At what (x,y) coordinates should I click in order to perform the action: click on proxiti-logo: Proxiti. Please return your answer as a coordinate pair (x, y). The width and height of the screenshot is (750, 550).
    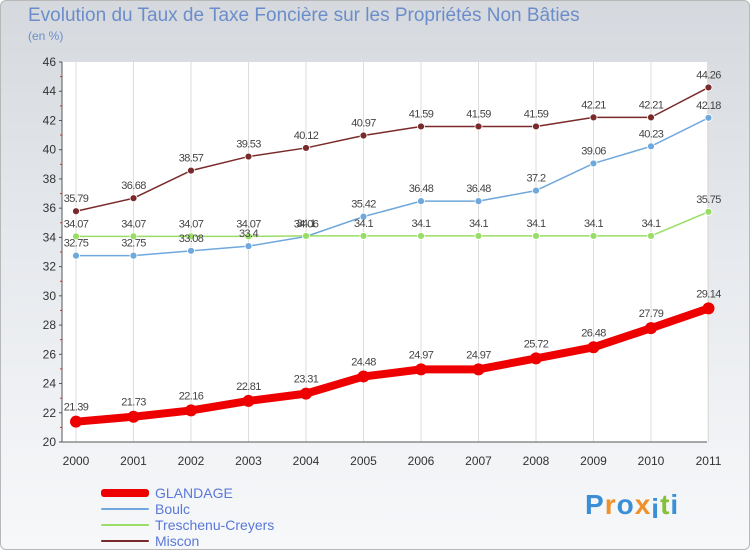
    Looking at the image, I should click on (632, 506).